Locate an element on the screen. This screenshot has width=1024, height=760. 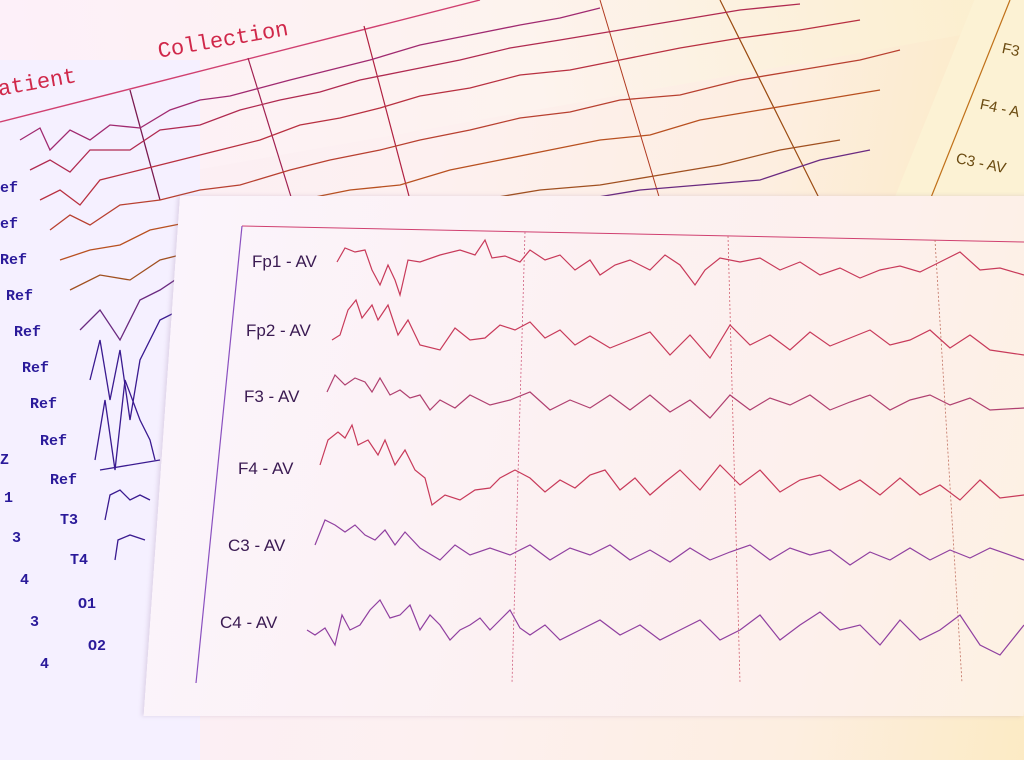
left-lower-label: T4 is located at coordinates (79, 560).